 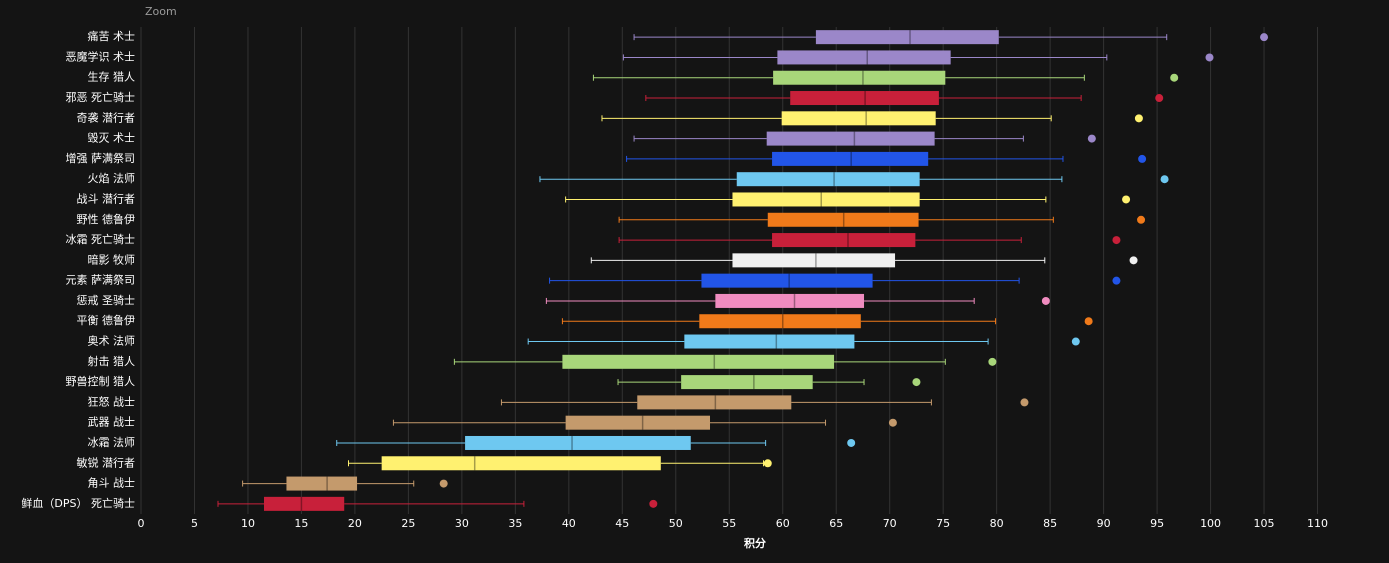 What do you see at coordinates (106, 198) in the screenshot?
I see `y-tick-label: 战斗 潜行者` at bounding box center [106, 198].